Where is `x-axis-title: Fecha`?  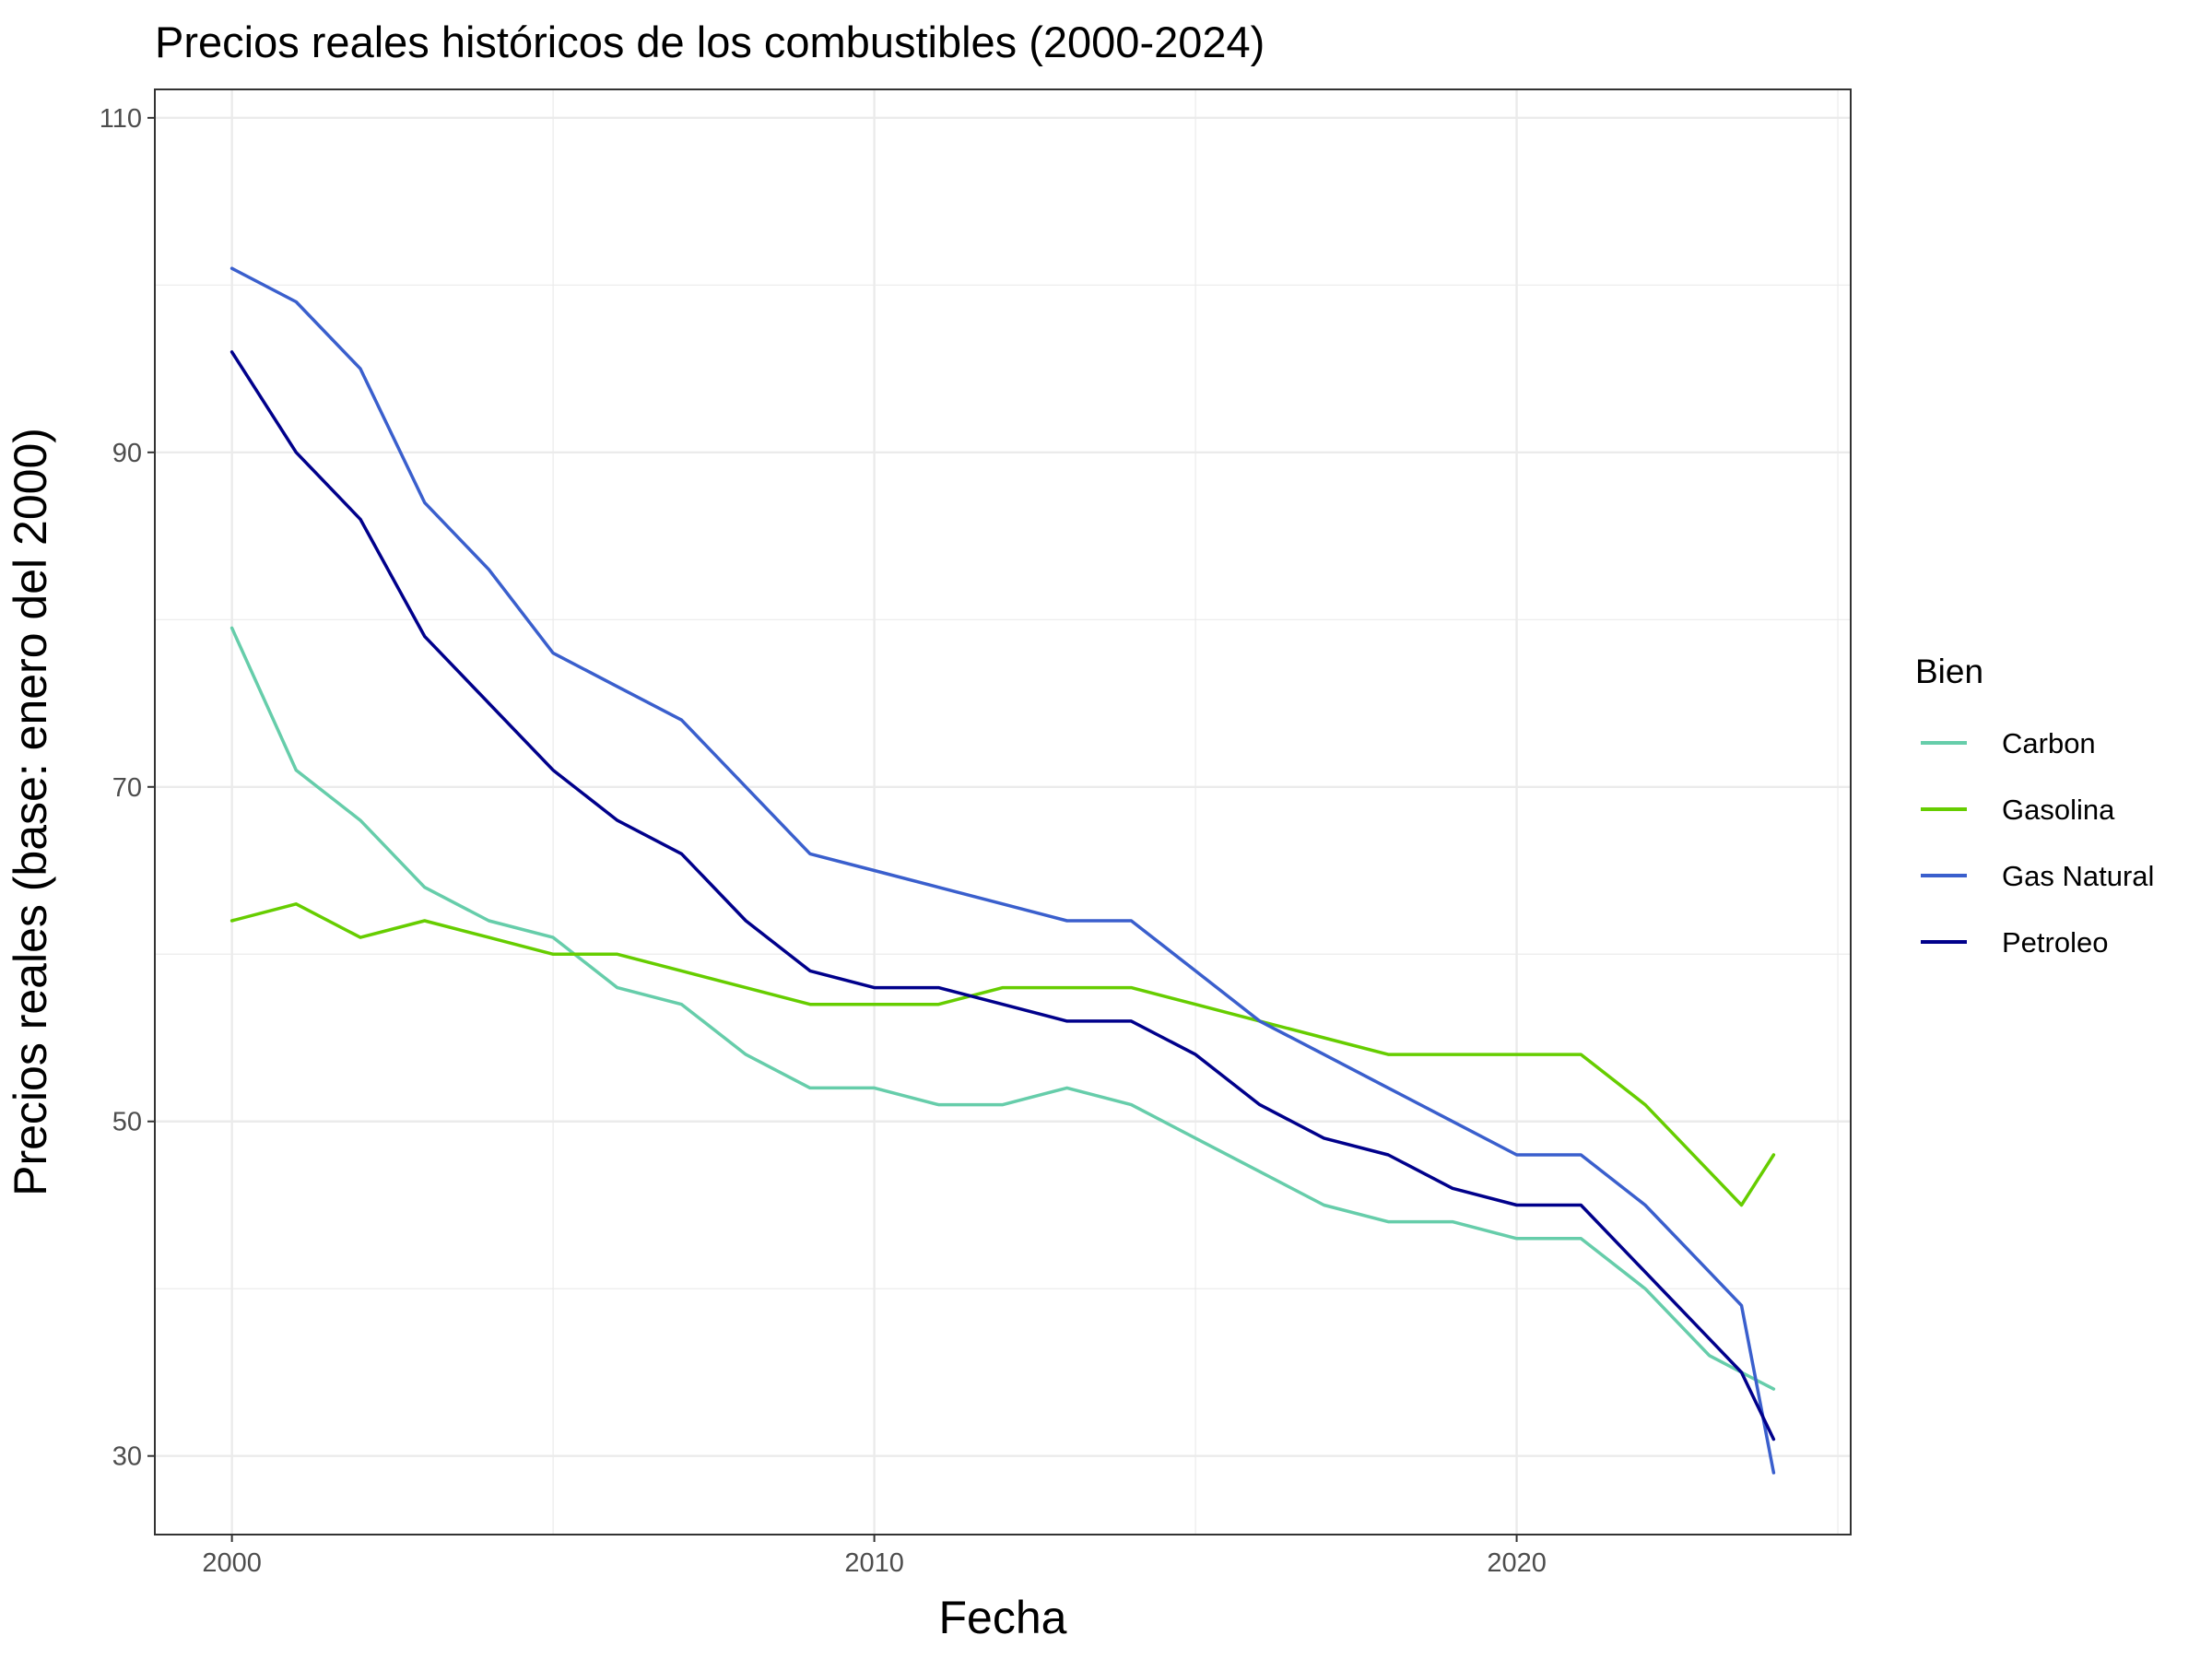
x-axis-title: Fecha is located at coordinates (1003, 1617).